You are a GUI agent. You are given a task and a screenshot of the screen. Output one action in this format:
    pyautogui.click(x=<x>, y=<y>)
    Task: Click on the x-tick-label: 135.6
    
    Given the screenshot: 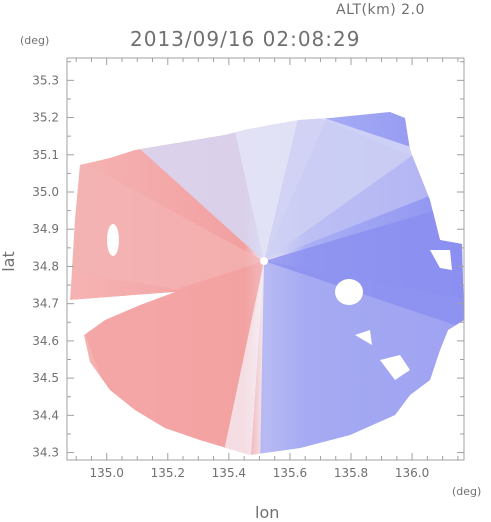 What is the action you would take?
    pyautogui.click(x=290, y=473)
    